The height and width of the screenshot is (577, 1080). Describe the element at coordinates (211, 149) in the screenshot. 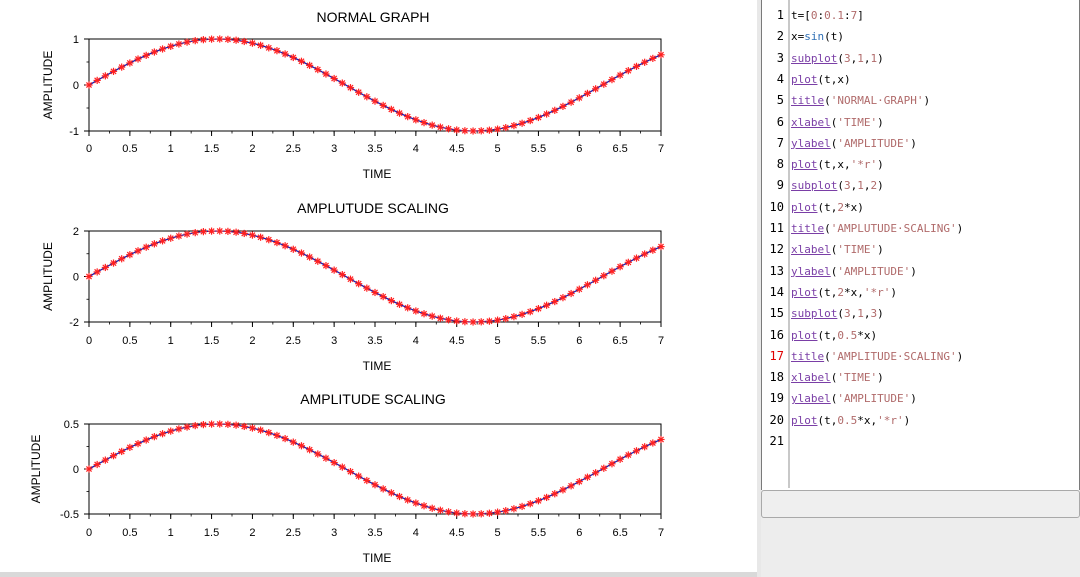

I see `x-tick-label: 1.5` at that location.